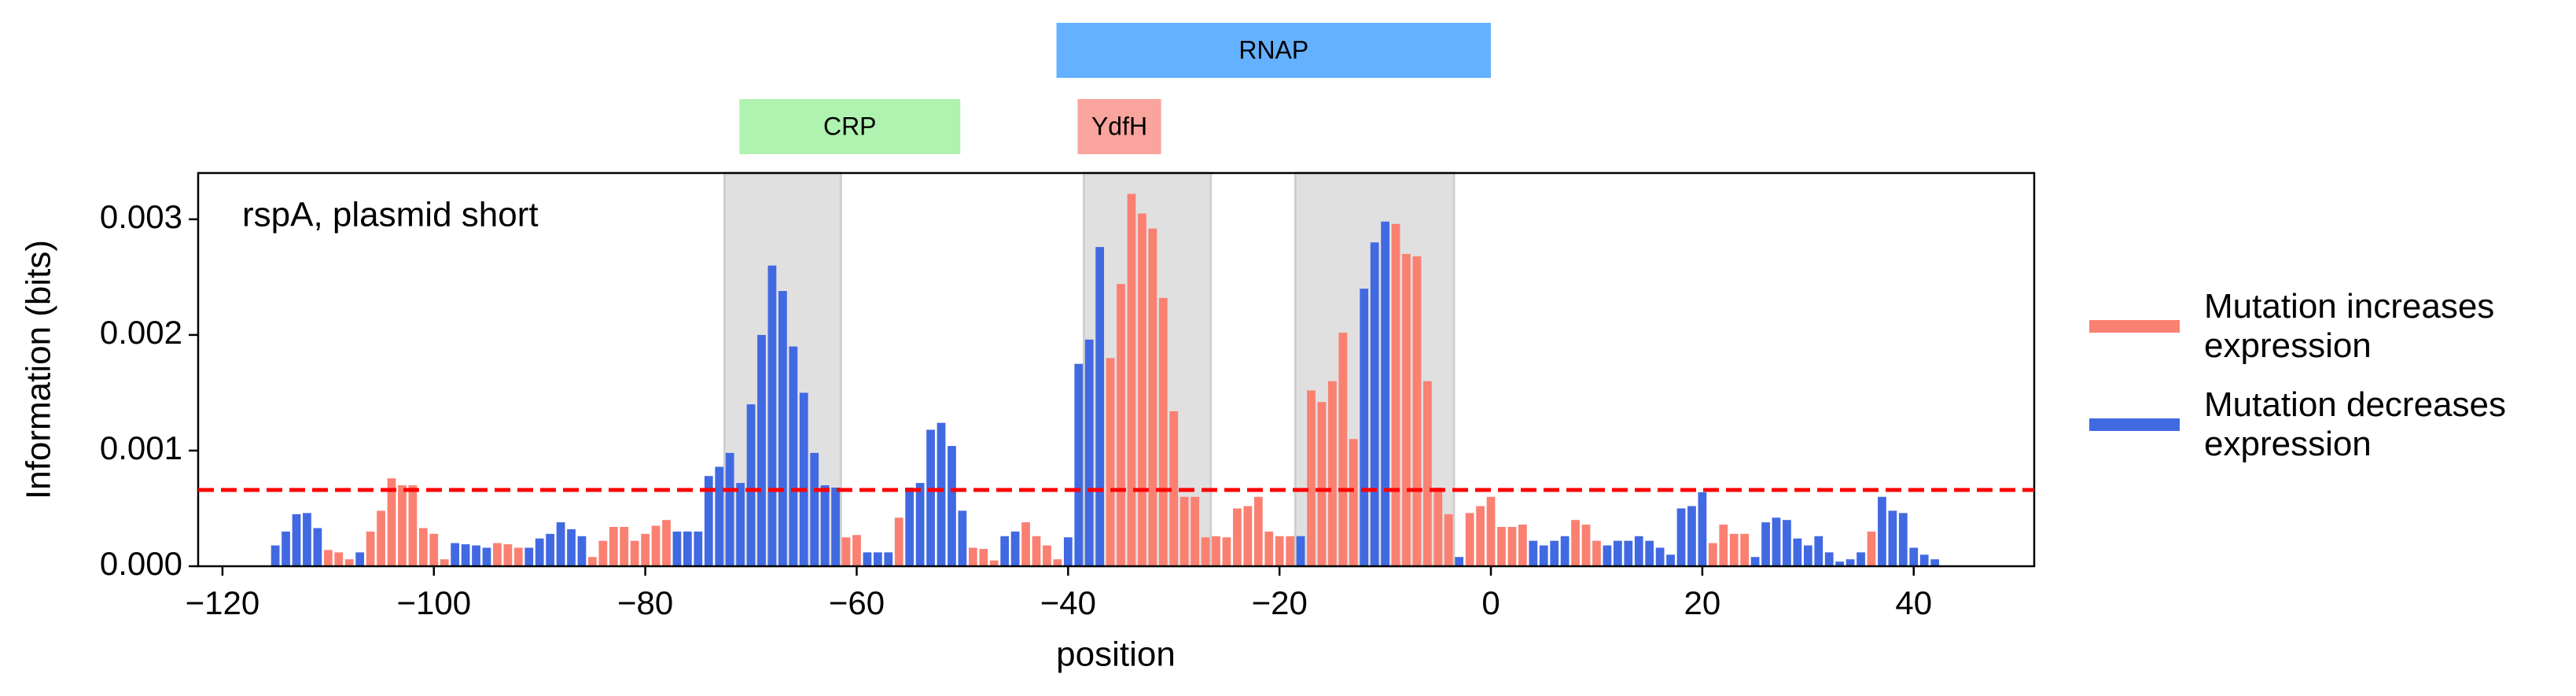 The width and height of the screenshot is (2576, 696). Describe the element at coordinates (1913, 603) in the screenshot. I see `x-tick-label: 40` at that location.